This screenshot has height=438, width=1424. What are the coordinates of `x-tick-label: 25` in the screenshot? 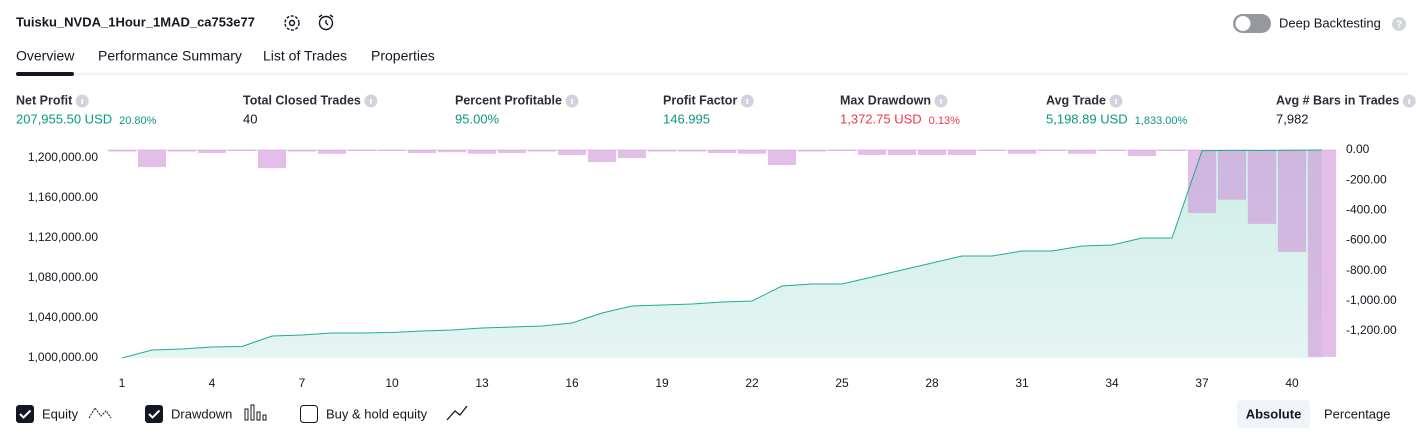 It's located at (842, 383).